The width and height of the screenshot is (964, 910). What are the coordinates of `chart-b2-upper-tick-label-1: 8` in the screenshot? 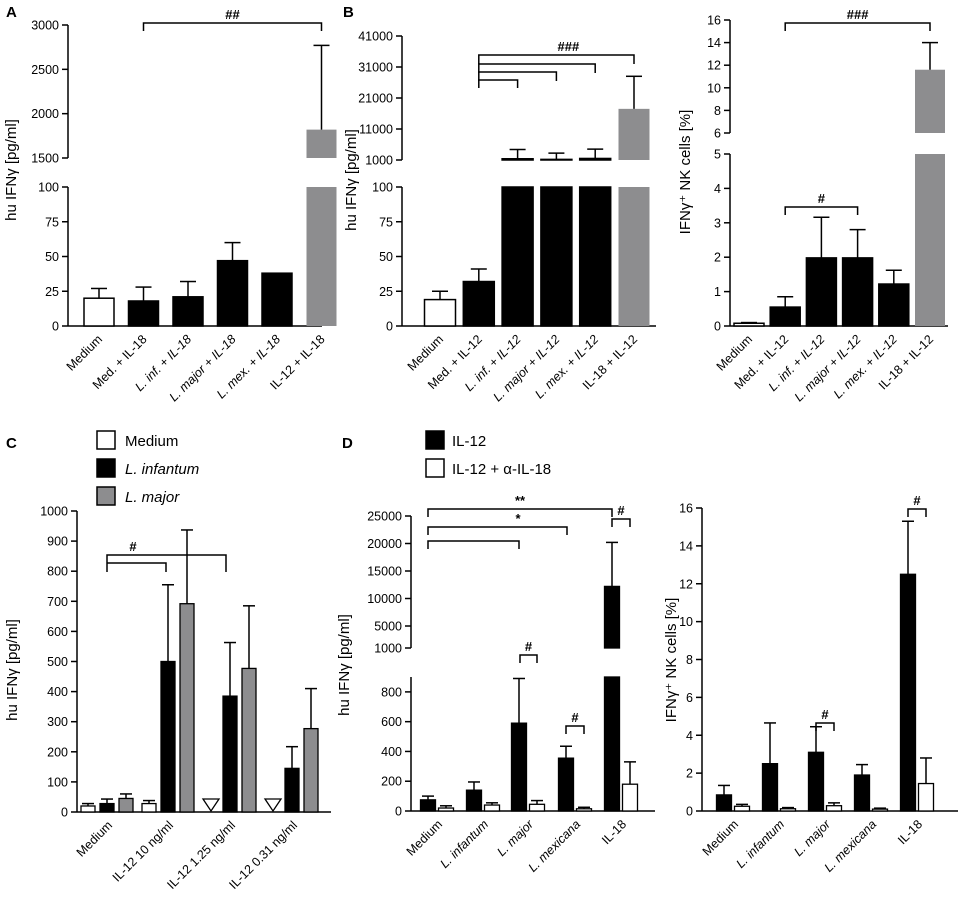 It's located at (717, 111).